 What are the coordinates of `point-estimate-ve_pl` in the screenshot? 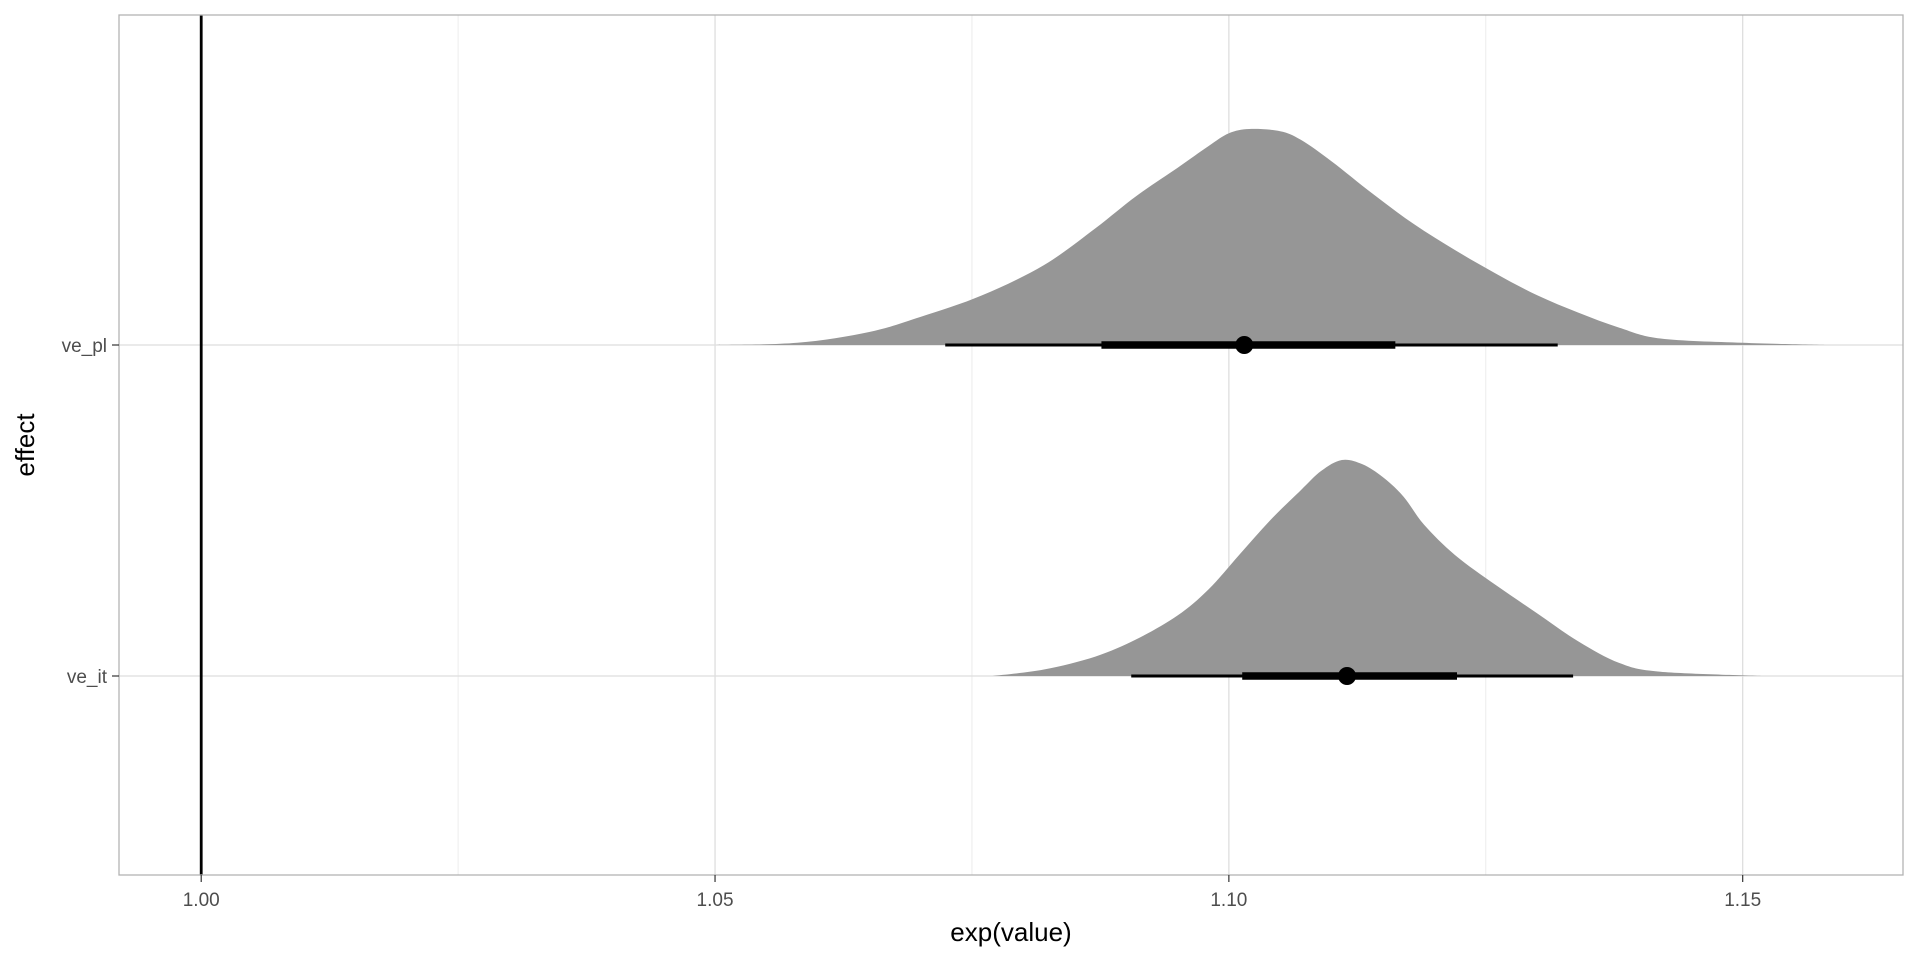 It's located at (1244, 345).